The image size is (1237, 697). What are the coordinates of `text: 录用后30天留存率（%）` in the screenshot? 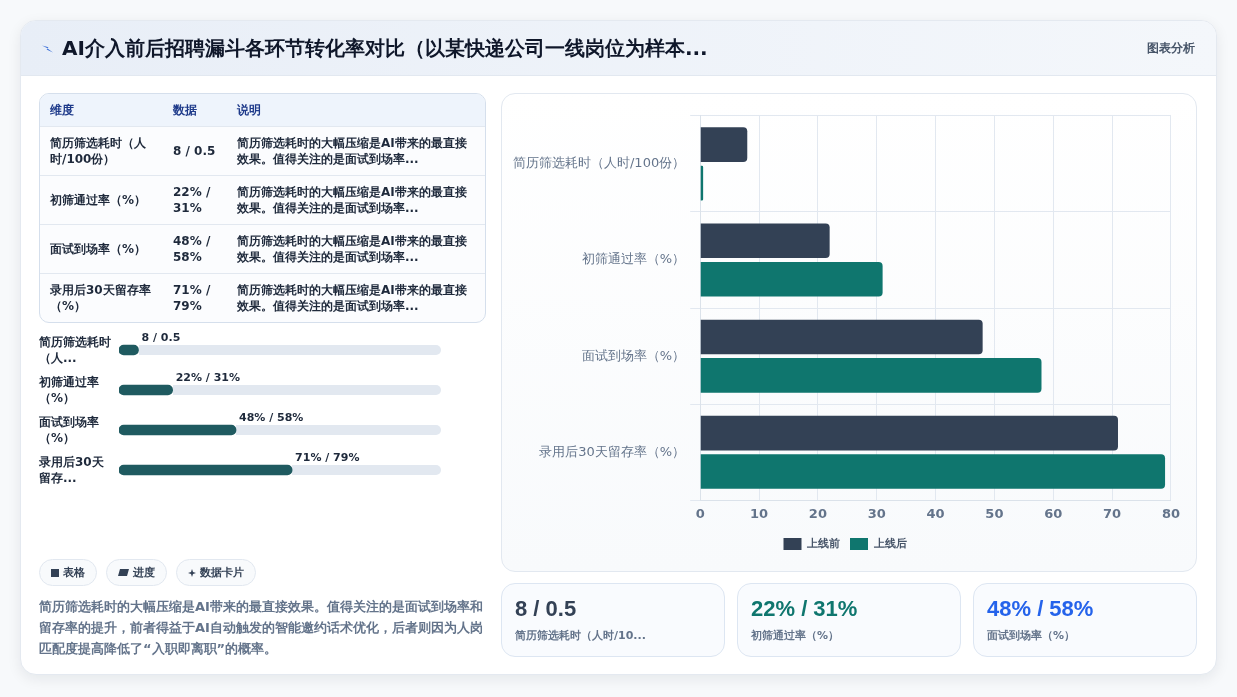 It's located at (100, 298).